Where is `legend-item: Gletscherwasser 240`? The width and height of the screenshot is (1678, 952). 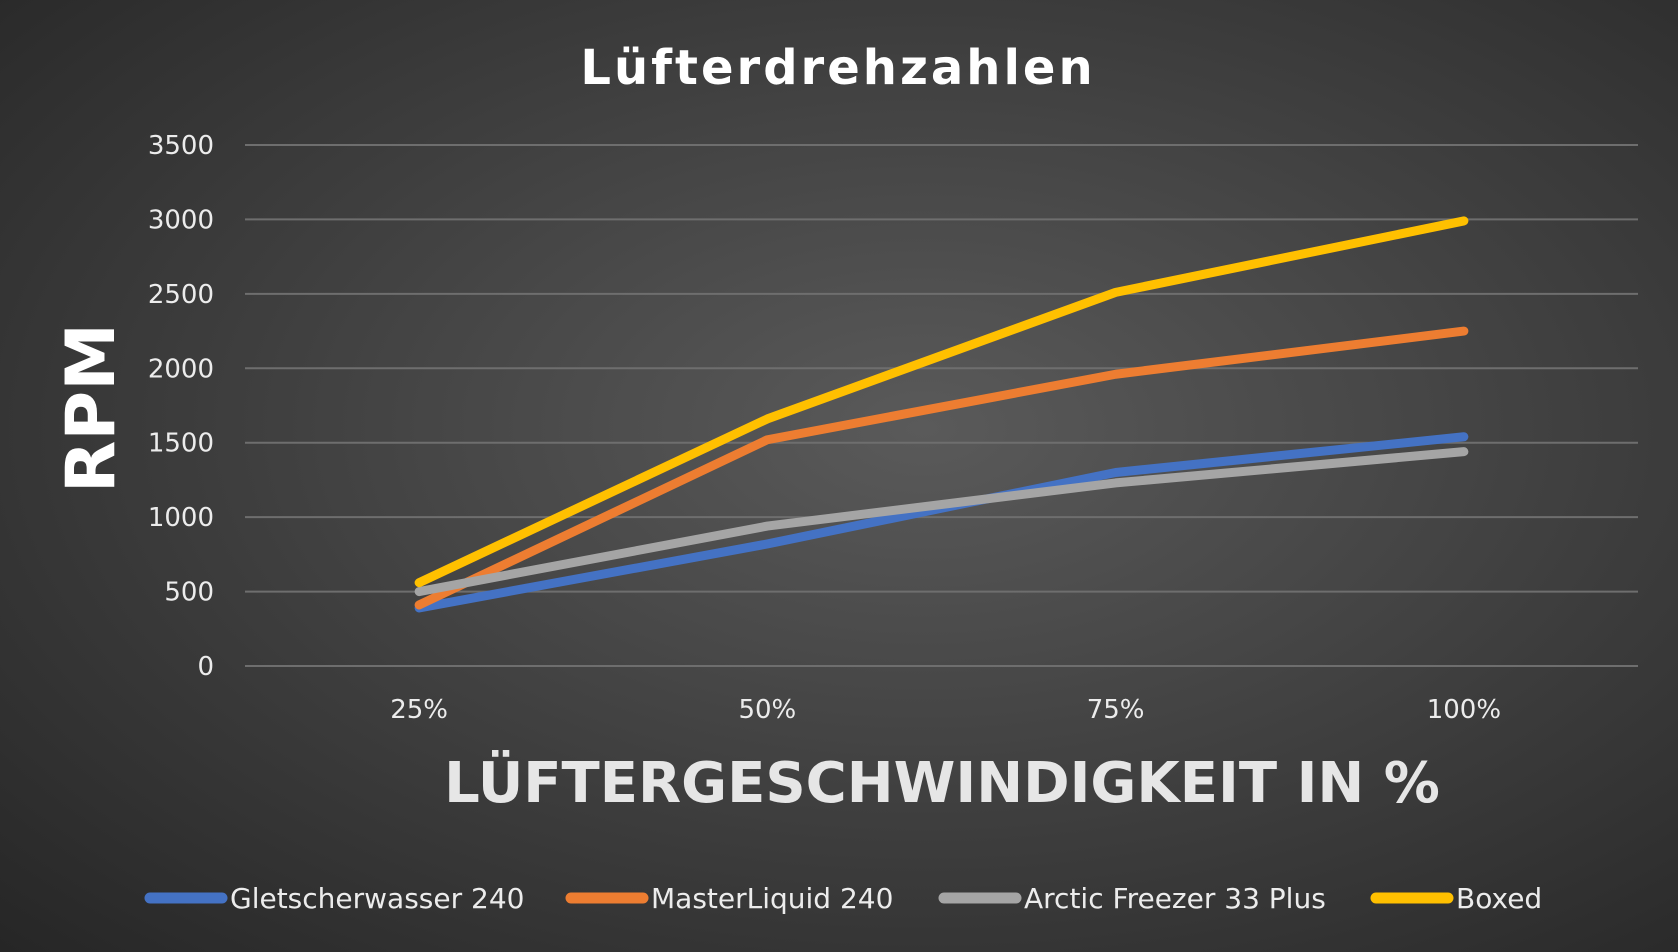 legend-item: Gletscherwasser 240 is located at coordinates (334, 898).